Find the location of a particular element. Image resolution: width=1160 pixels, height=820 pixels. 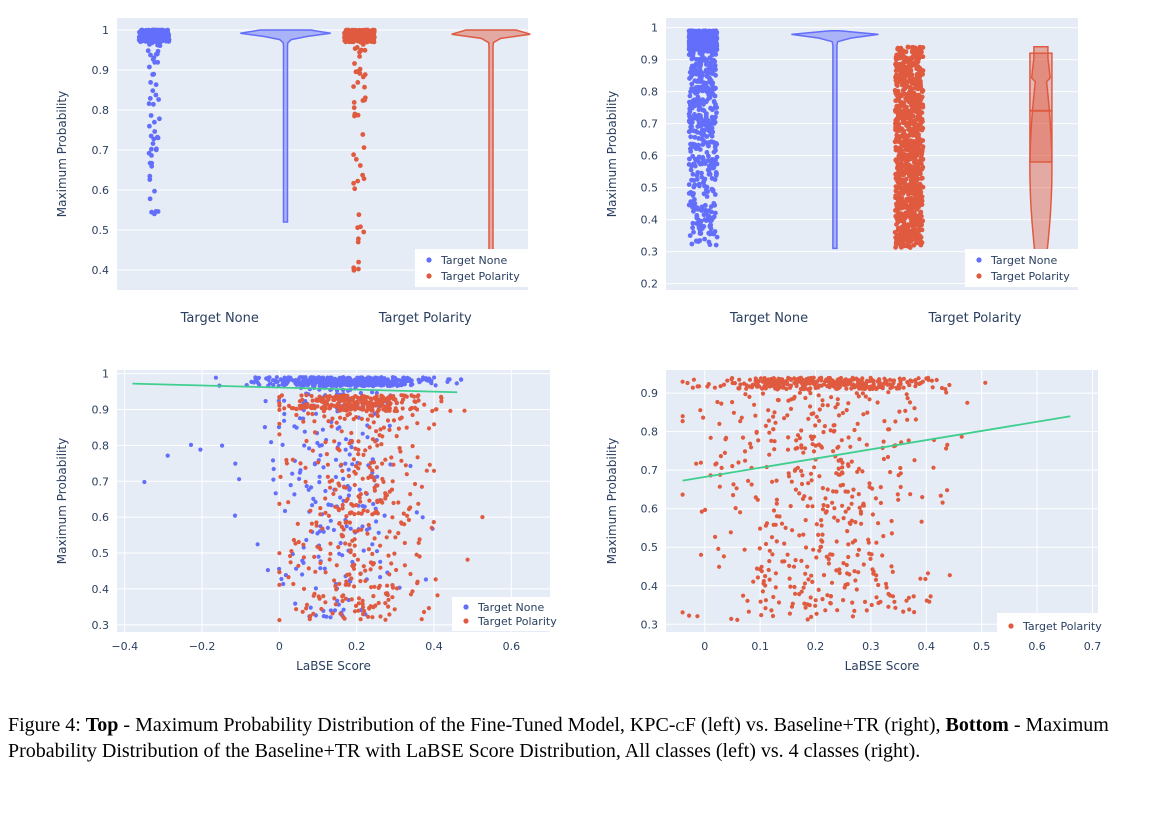

x-tick-label: 0.7 is located at coordinates (1093, 646).